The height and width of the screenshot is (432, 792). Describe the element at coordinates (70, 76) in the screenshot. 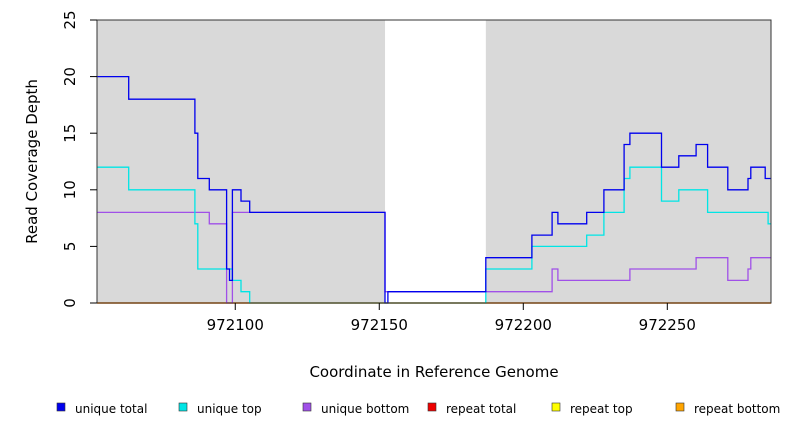

I see `y-tick-label: 20` at that location.